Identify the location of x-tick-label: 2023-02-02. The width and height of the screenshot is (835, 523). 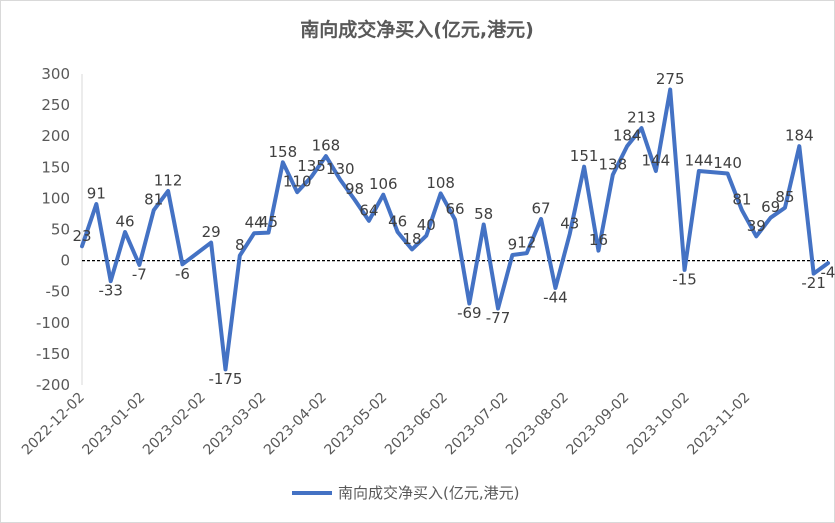
(174, 424).